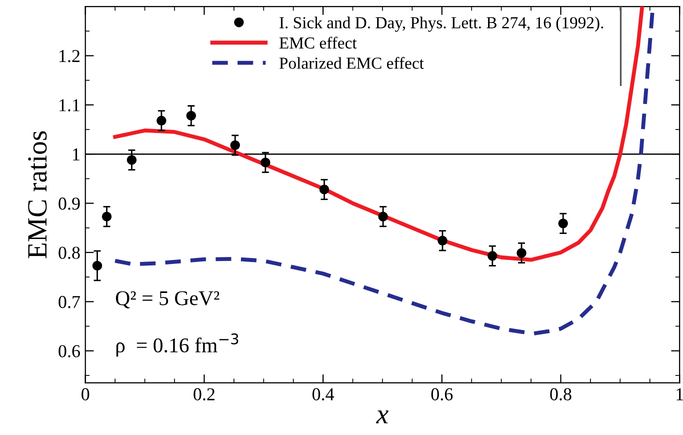 The height and width of the screenshot is (435, 683). Describe the element at coordinates (204, 394) in the screenshot. I see `x-tick-label: 0.2` at that location.